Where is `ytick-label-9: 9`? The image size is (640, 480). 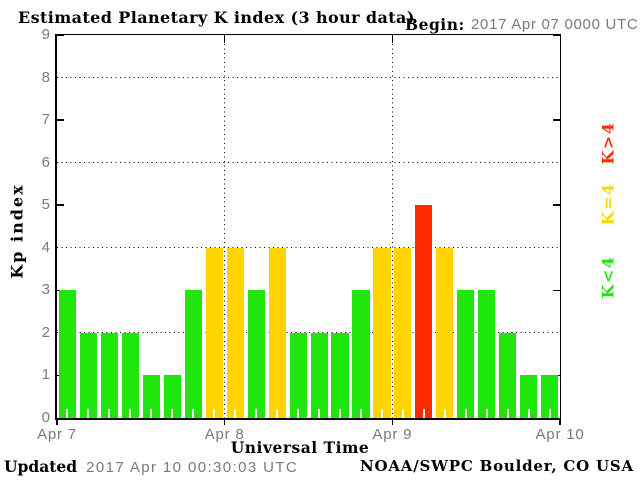 ytick-label-9: 9 is located at coordinates (45, 34).